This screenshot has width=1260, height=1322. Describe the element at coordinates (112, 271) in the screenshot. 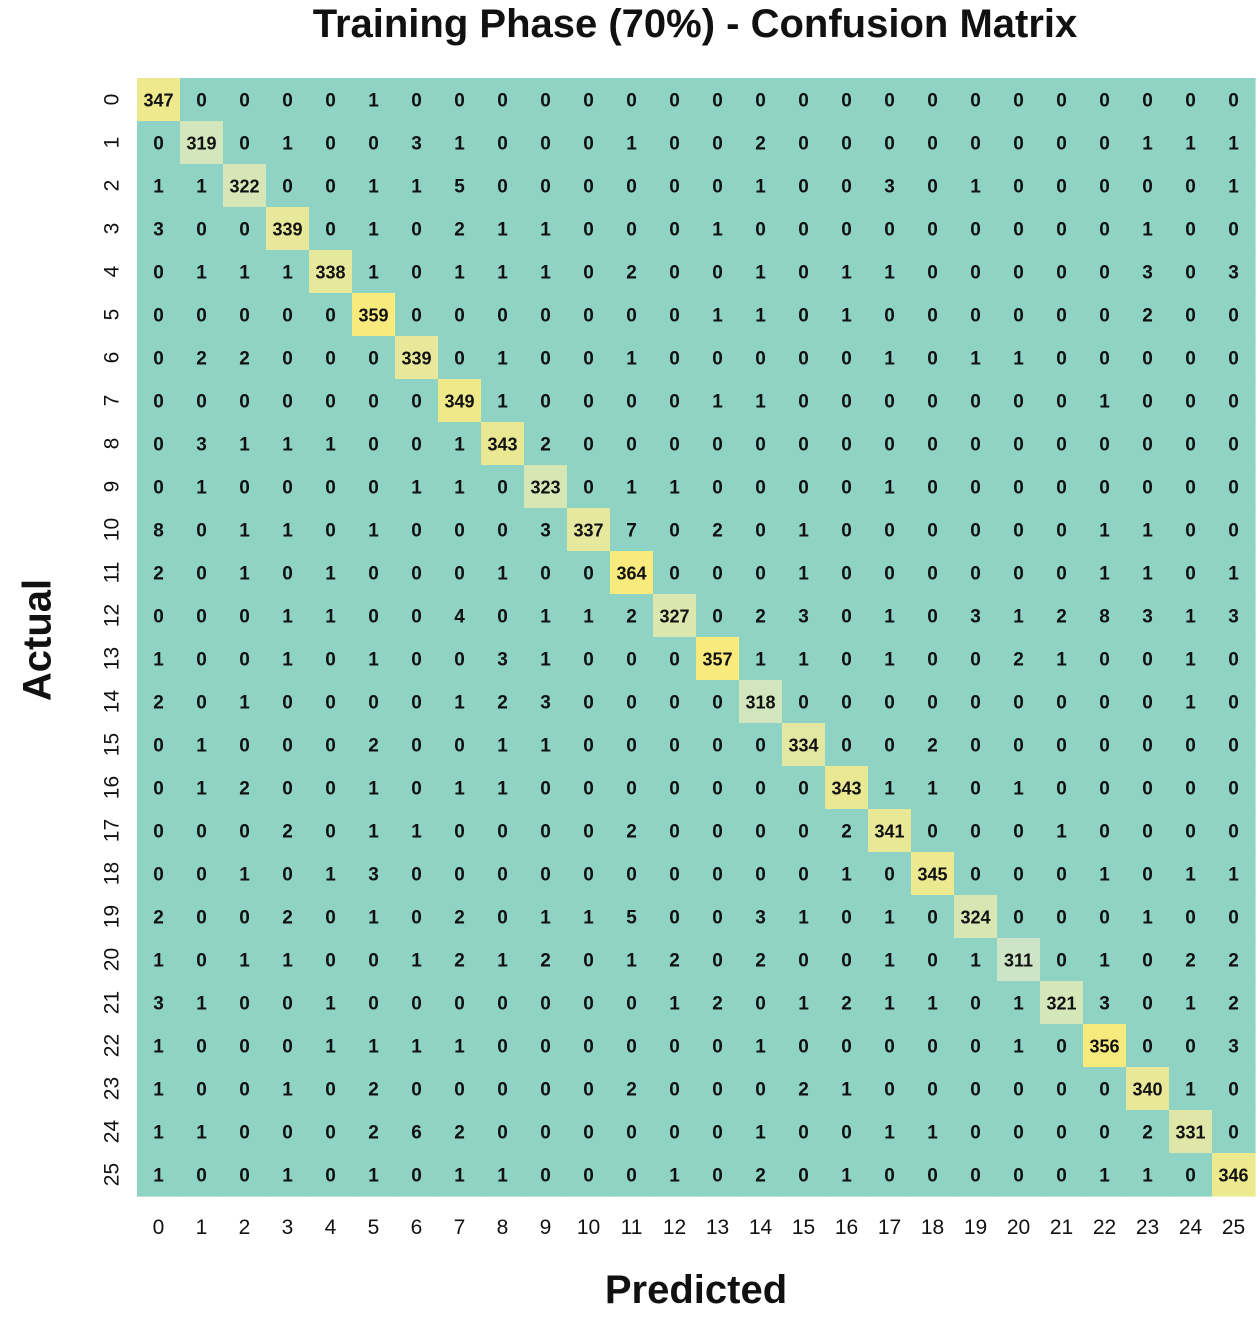

I see `y-tick-label: 4` at that location.